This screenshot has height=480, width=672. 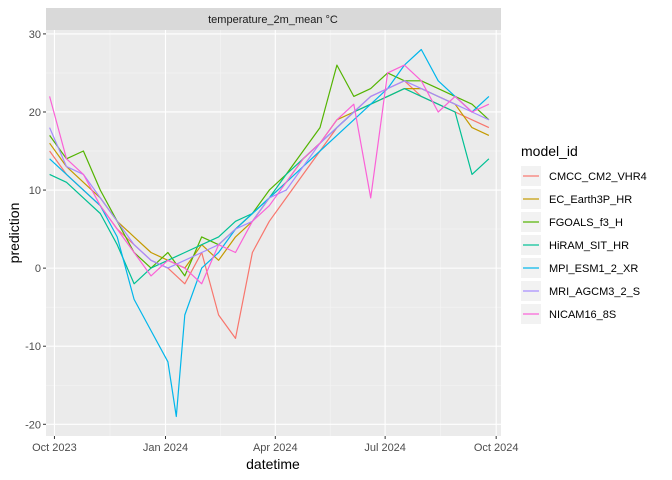 I want to click on legend-label: MRI_AGCM3_2_S, so click(x=594, y=292).